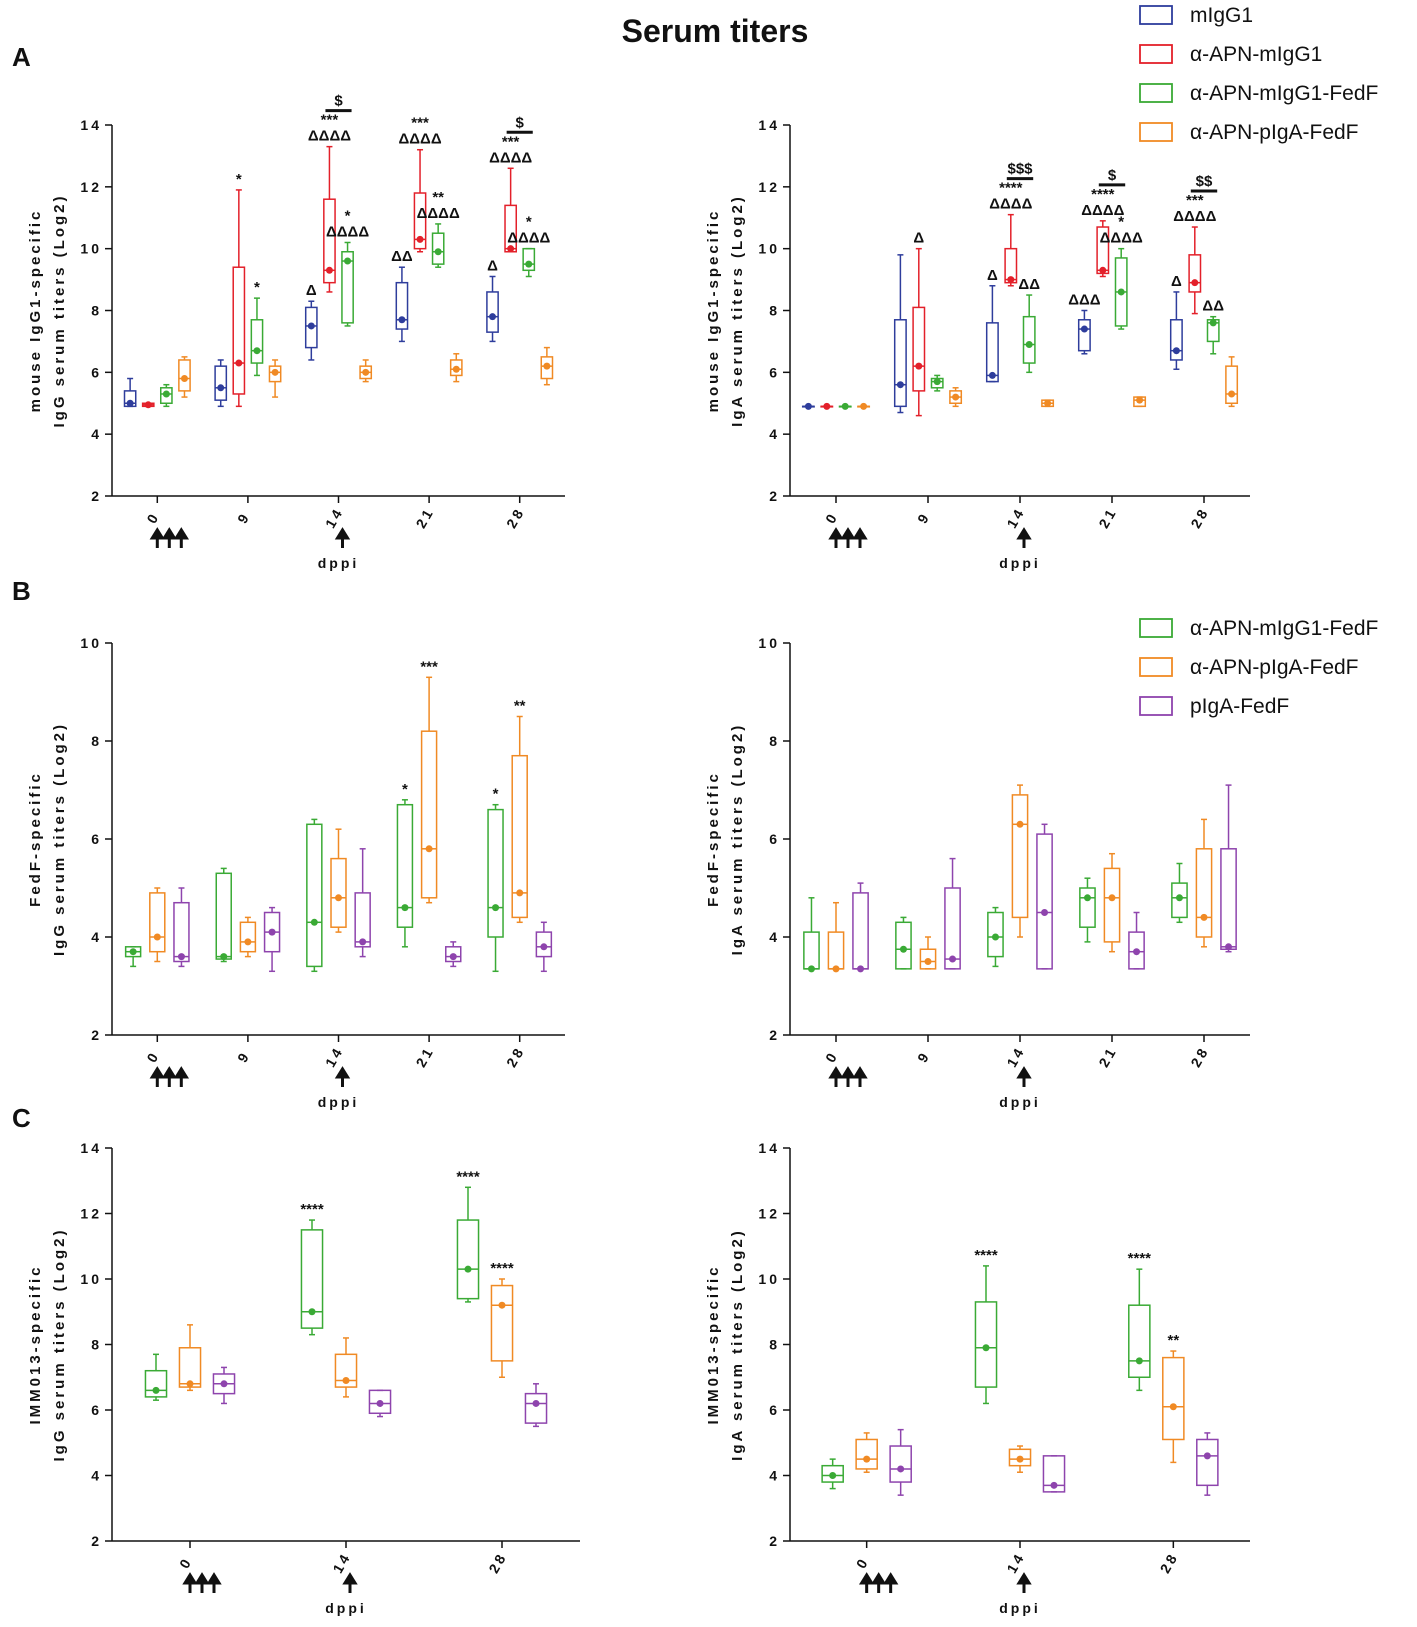 The width and height of the screenshot is (1417, 1627). Describe the element at coordinates (1274, 667) in the screenshot. I see `legend-label: α-APN-pIgA-FedF` at that location.